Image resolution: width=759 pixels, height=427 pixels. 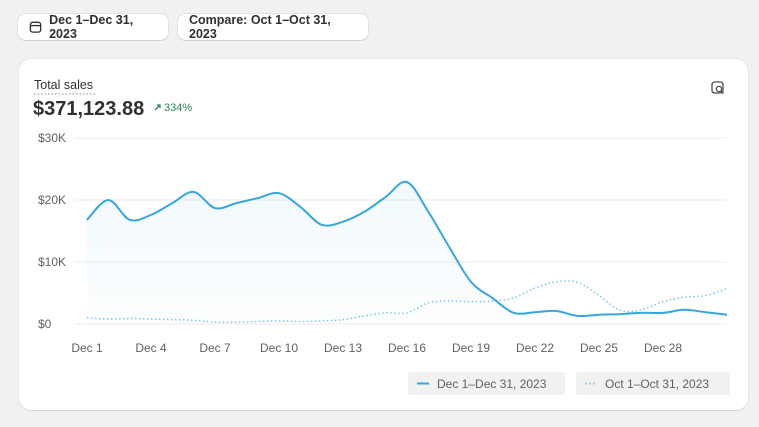 I want to click on x-tick-label: Dec 25, so click(x=599, y=348).